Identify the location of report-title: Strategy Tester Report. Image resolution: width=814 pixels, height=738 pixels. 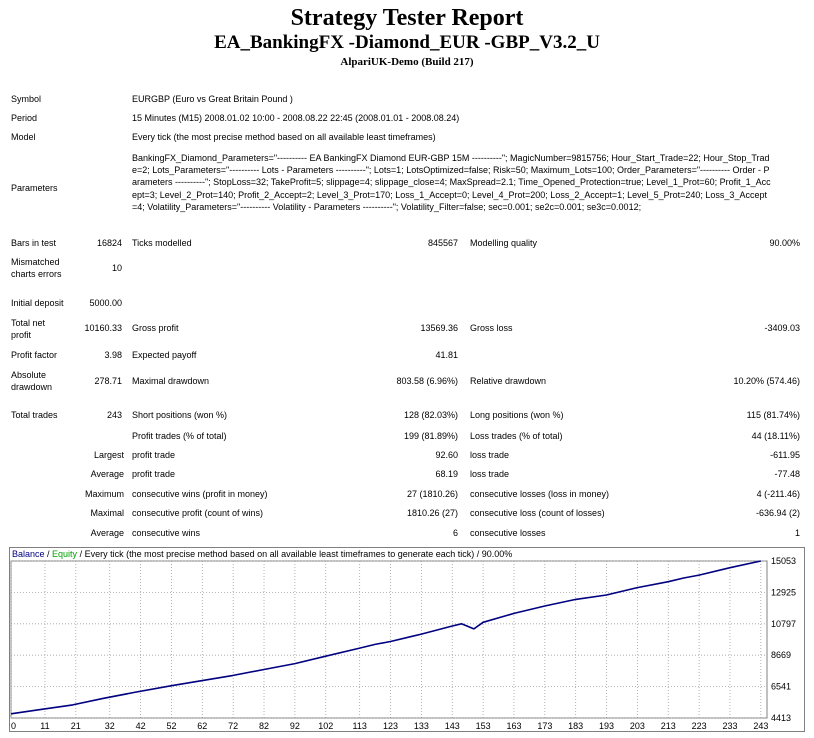
(407, 18).